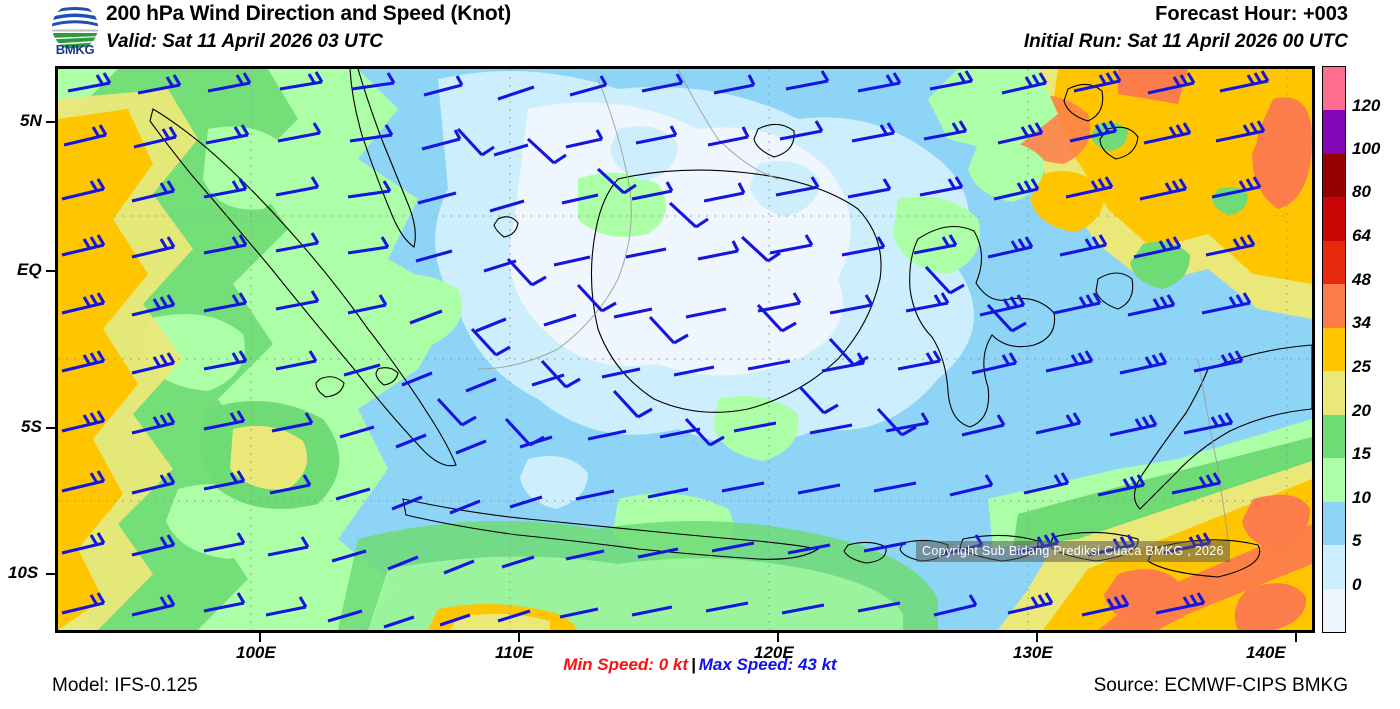 Image resolution: width=1400 pixels, height=709 pixels. I want to click on colorbar-label-0: 0, so click(1357, 584).